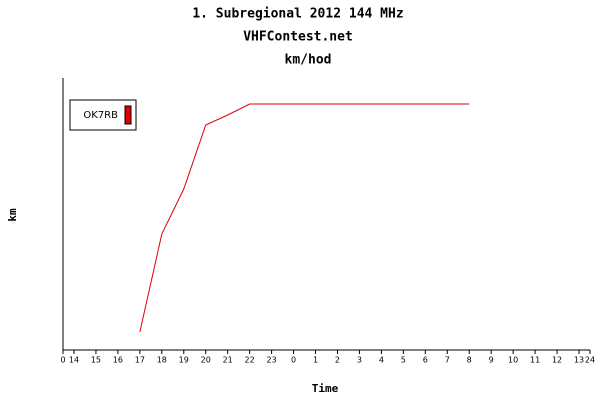  What do you see at coordinates (228, 360) in the screenshot?
I see `x-tick-label: 21` at bounding box center [228, 360].